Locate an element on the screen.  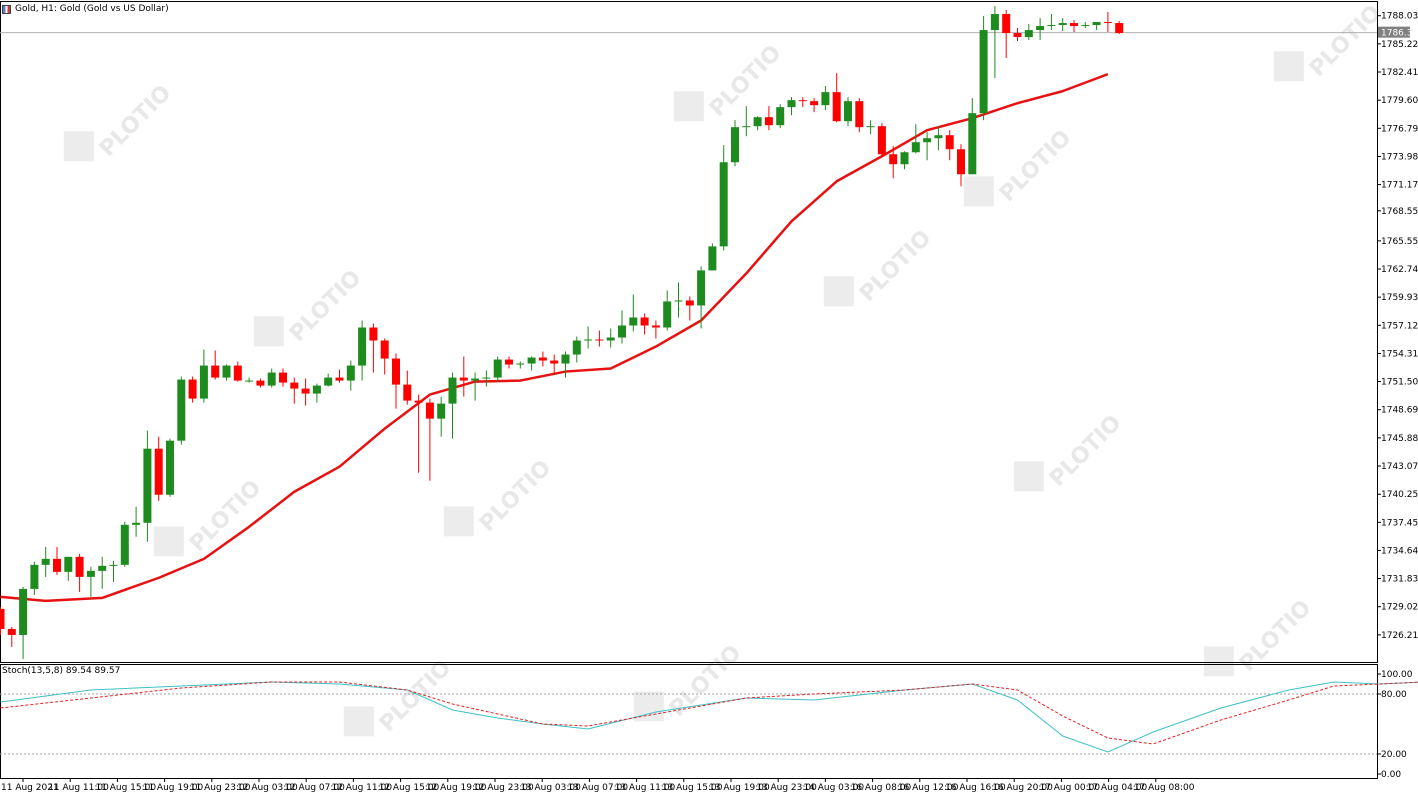
chart-type-icon is located at coordinates (6, 9).